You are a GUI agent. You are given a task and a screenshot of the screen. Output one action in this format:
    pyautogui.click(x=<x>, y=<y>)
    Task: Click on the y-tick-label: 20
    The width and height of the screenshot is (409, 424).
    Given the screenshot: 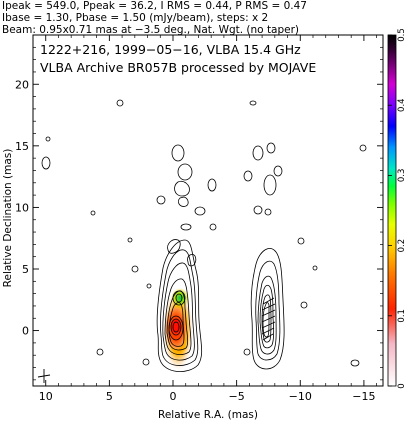 What is the action you would take?
    pyautogui.click(x=22, y=84)
    